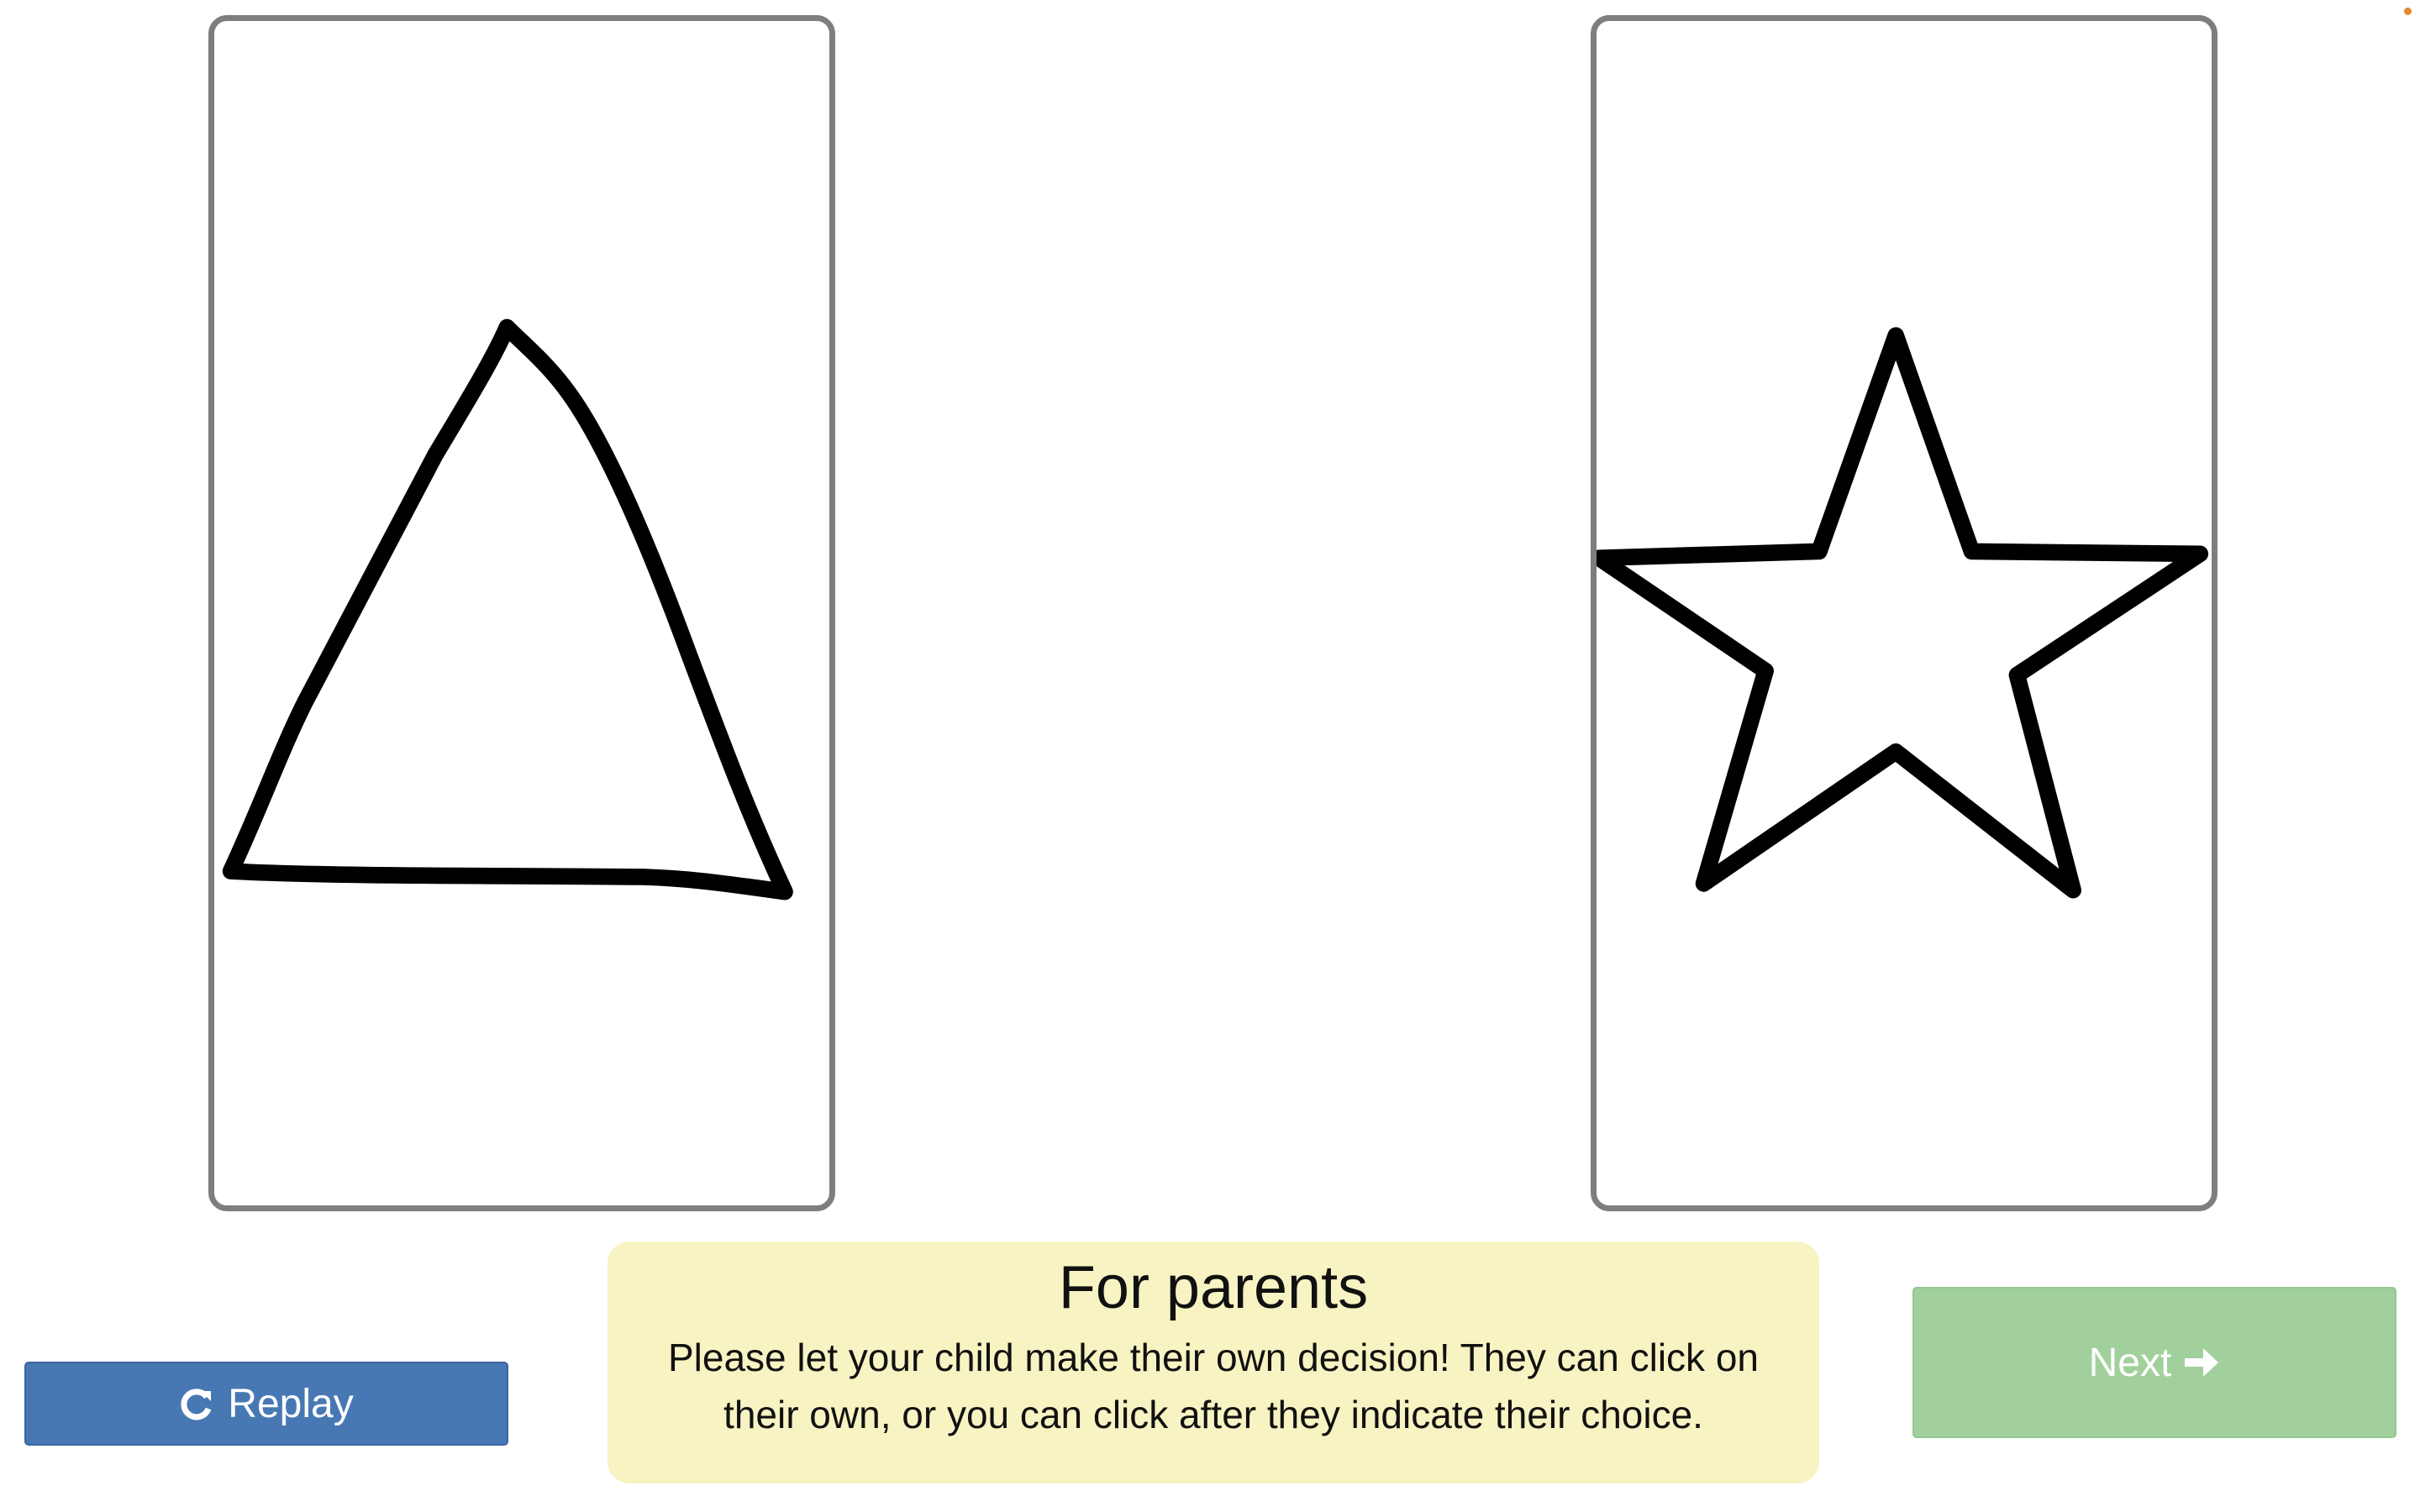  I want to click on next-label: Next, so click(2130, 1362).